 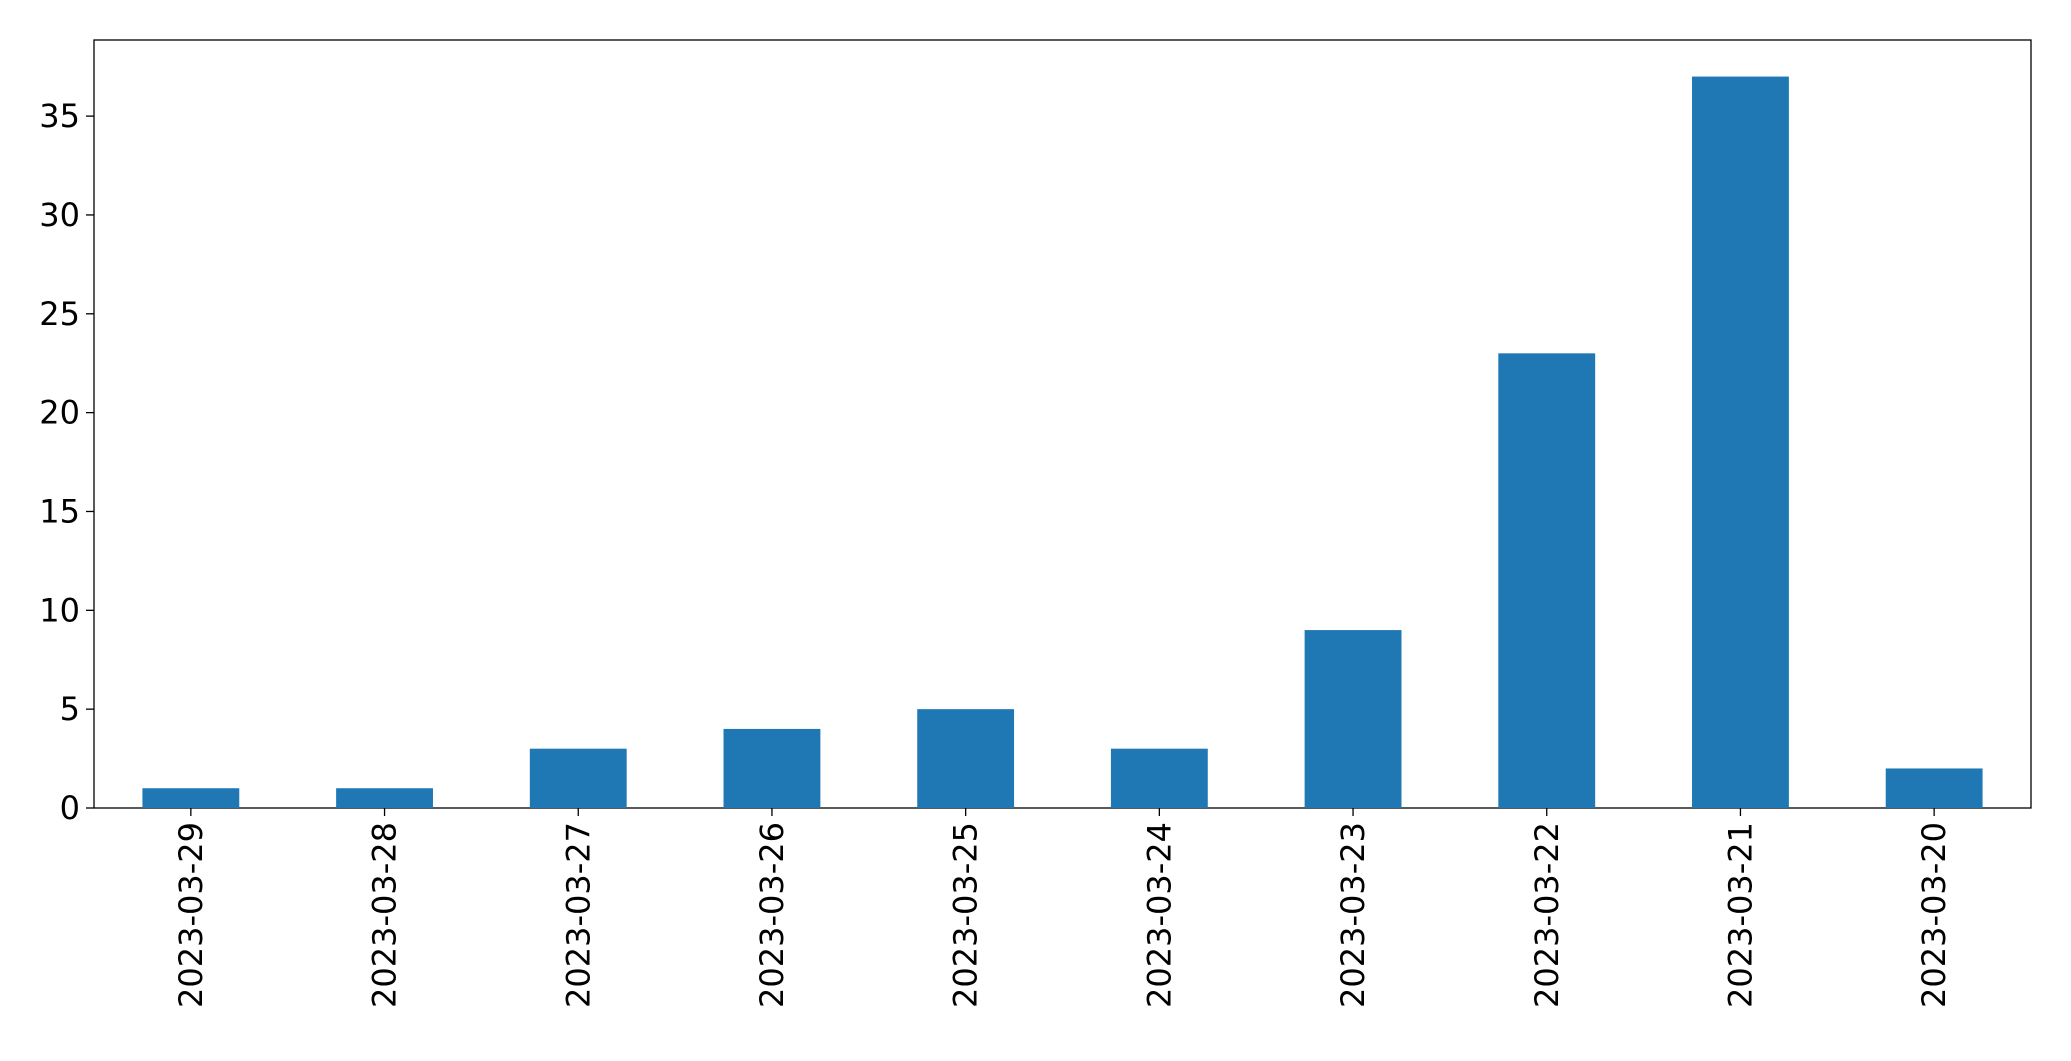 I want to click on y-tick-label: 35, so click(x=59, y=116).